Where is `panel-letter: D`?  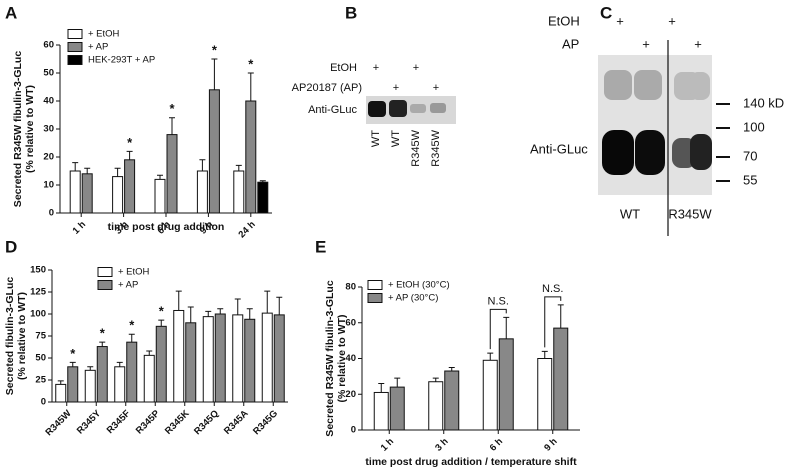 panel-letter: D is located at coordinates (11, 246).